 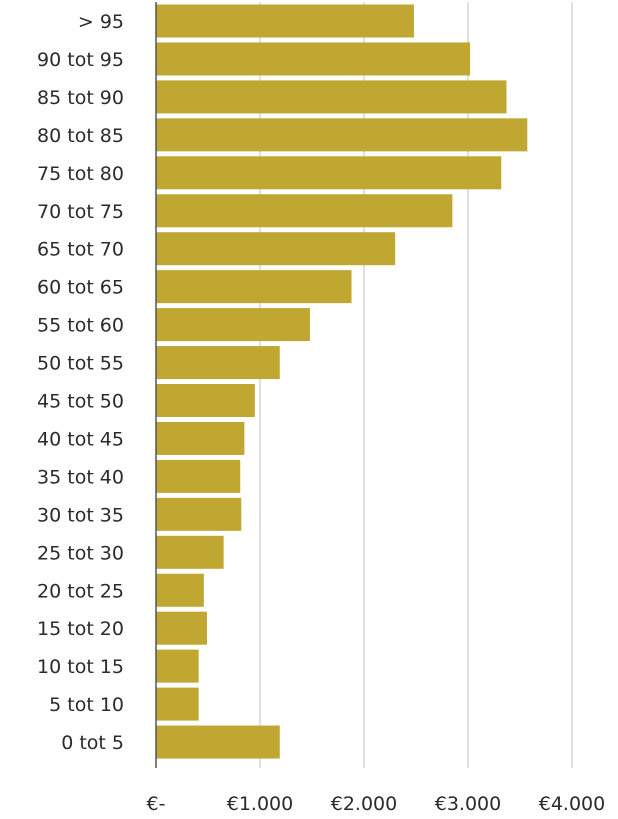 What do you see at coordinates (80, 515) in the screenshot?
I see `category-label: 30 tot 35` at bounding box center [80, 515].